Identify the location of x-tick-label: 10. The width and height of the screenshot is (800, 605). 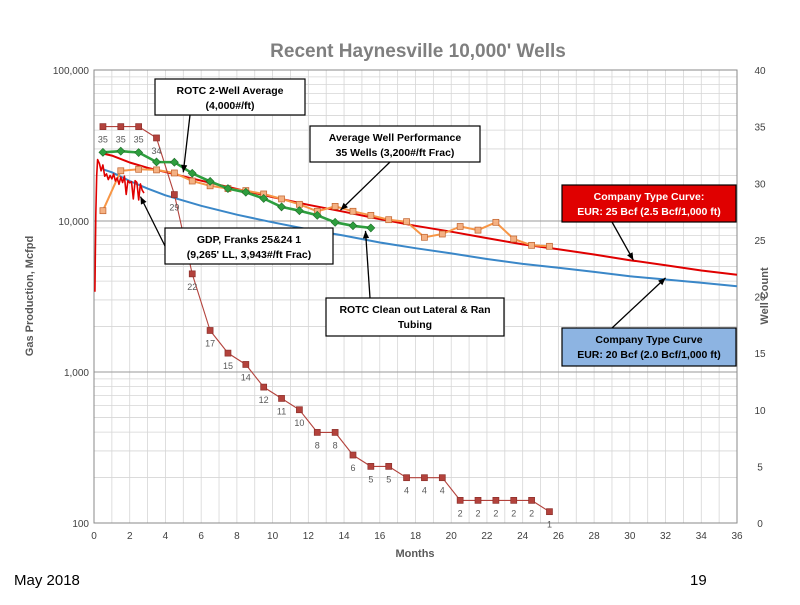
(273, 536).